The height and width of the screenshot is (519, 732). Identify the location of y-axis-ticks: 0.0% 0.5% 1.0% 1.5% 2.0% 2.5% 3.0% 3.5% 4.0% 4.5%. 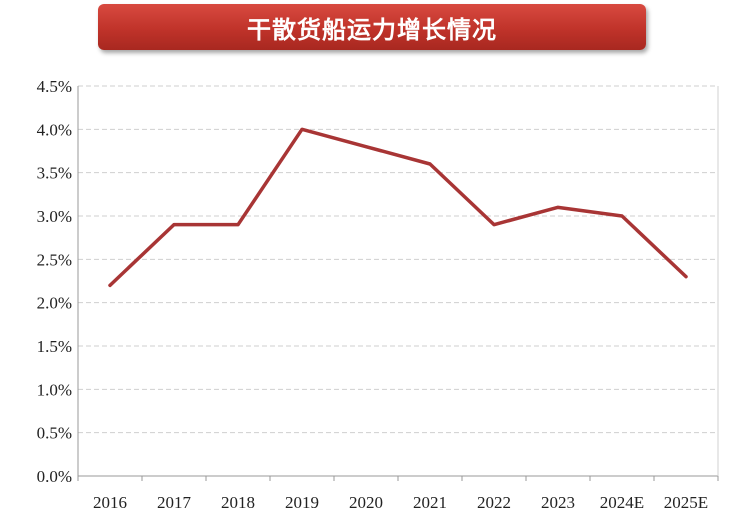
(54, 281).